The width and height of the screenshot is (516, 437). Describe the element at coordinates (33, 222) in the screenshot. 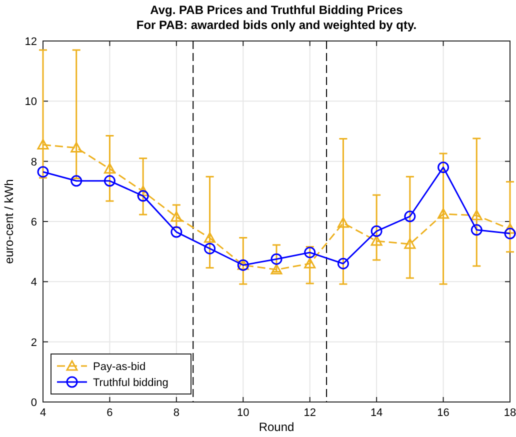

I see `y-tick-label: 6` at that location.